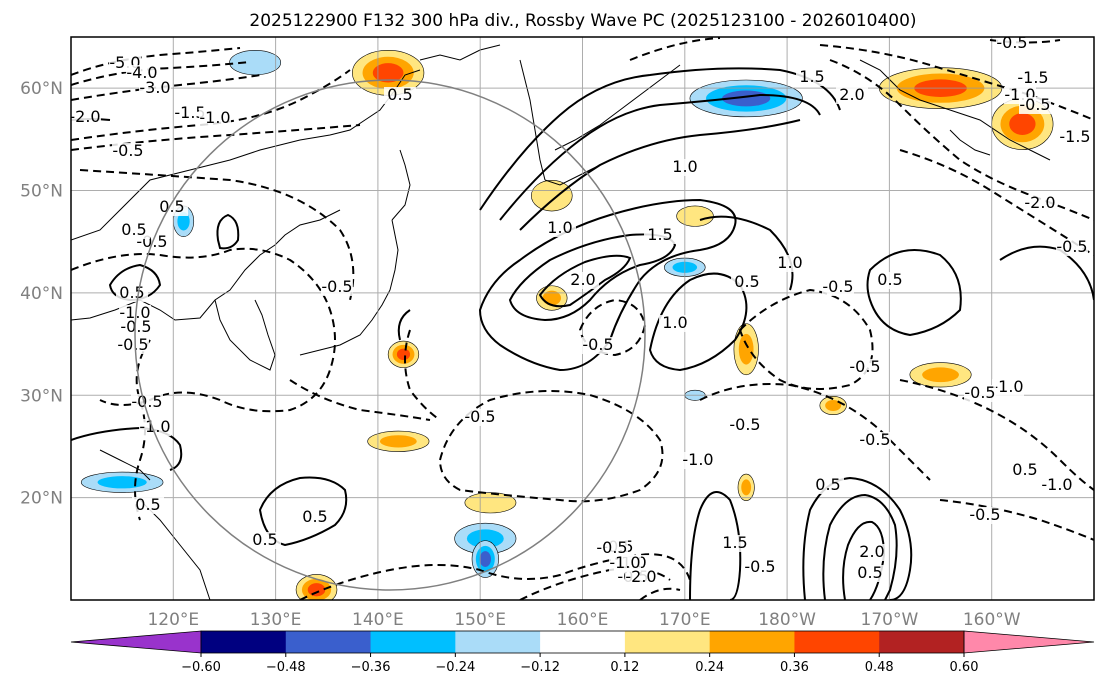 This screenshot has width=1105, height=696. What do you see at coordinates (879, 667) in the screenshot?
I see `colorbar-tick-label: 0.48` at bounding box center [879, 667].